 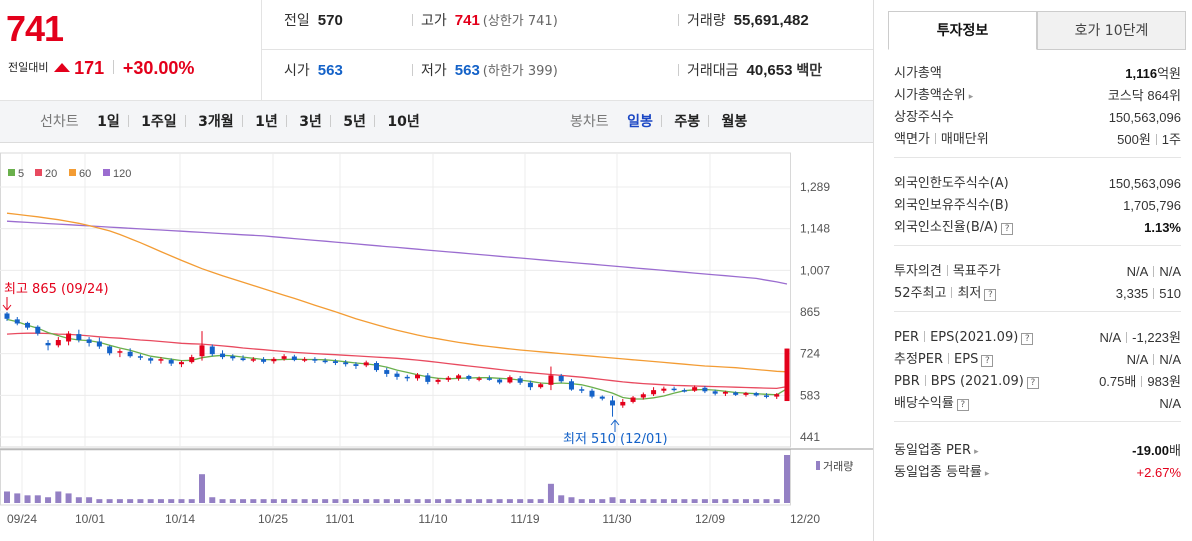 I want to click on info-value: 억원, so click(x=1169, y=73).